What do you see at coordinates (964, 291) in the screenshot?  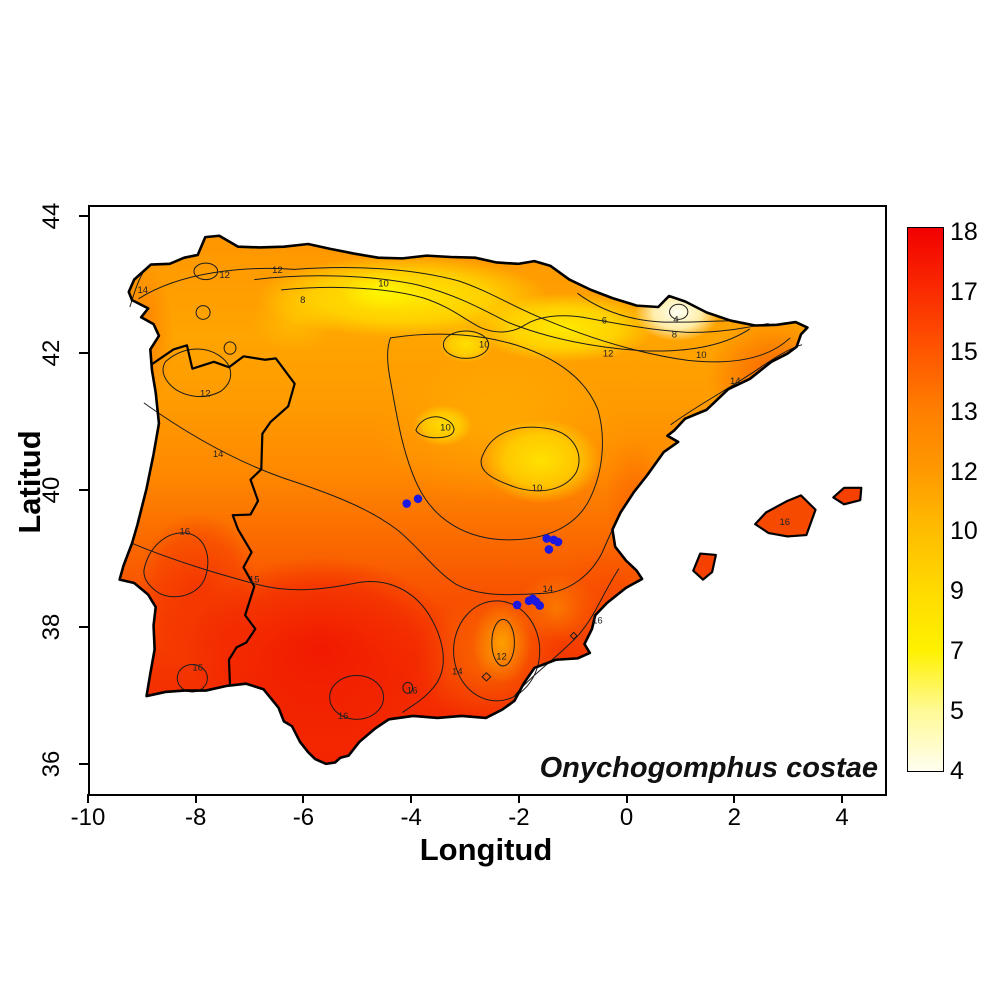 I see `colorbar-tick-label: 17` at bounding box center [964, 291].